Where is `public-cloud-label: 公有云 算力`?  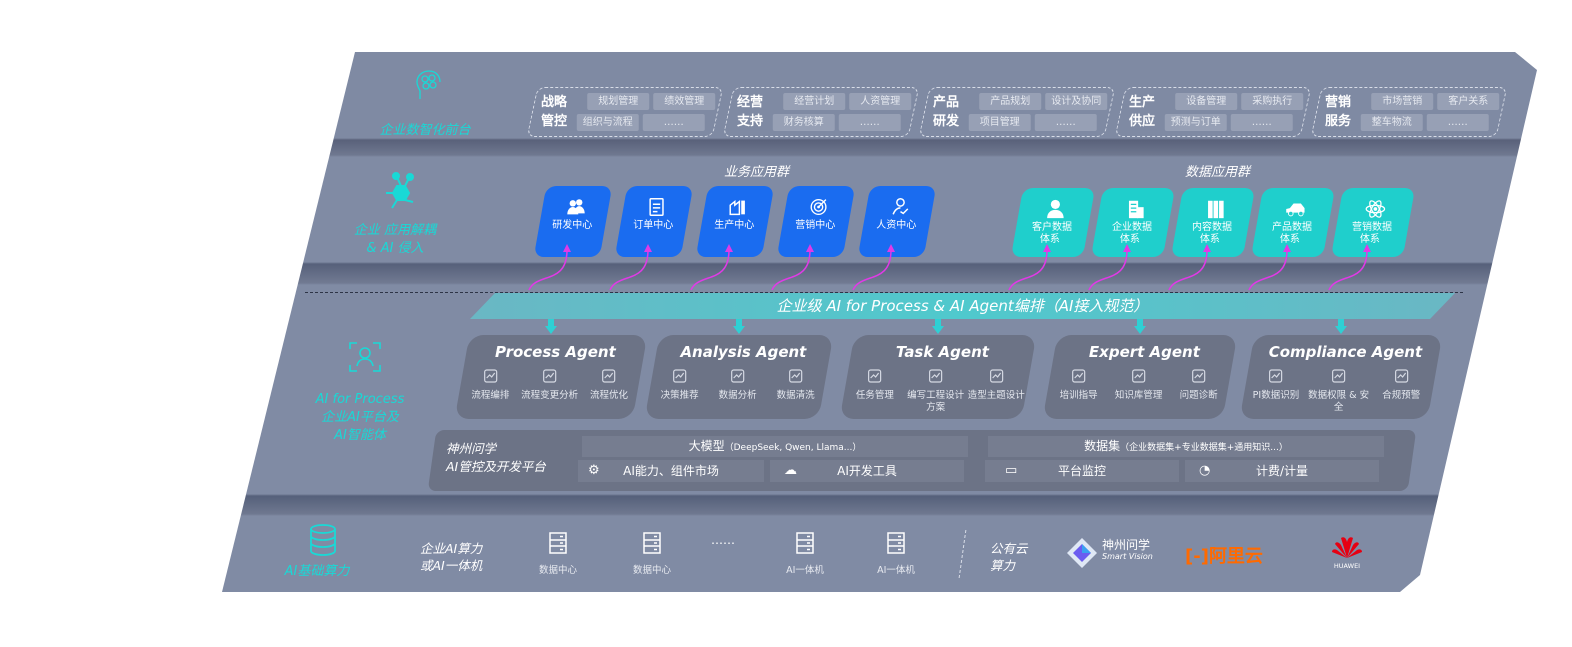
public-cloud-label: 公有云 算力 is located at coordinates (1009, 557).